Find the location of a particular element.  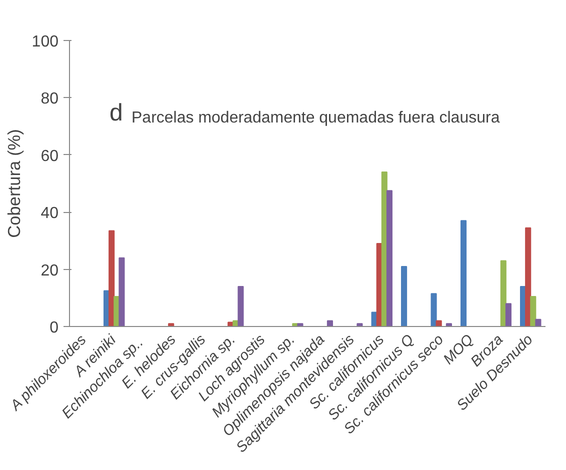

y-tick-label: 0 is located at coordinates (54, 328).